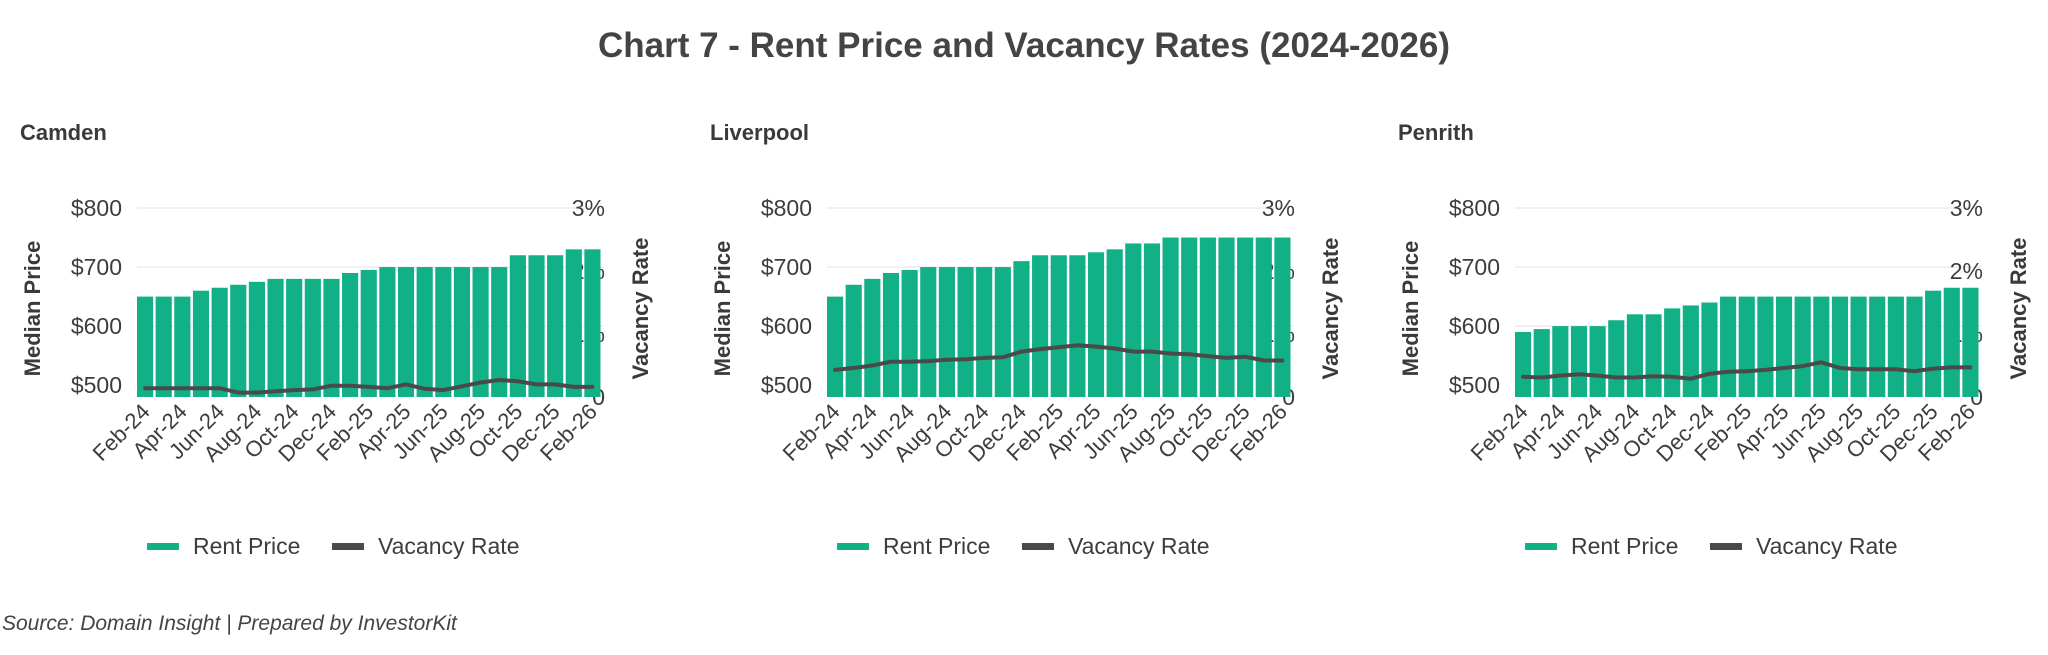 The width and height of the screenshot is (2048, 655). I want to click on y2-tick-label: 2%, so click(1966, 271).